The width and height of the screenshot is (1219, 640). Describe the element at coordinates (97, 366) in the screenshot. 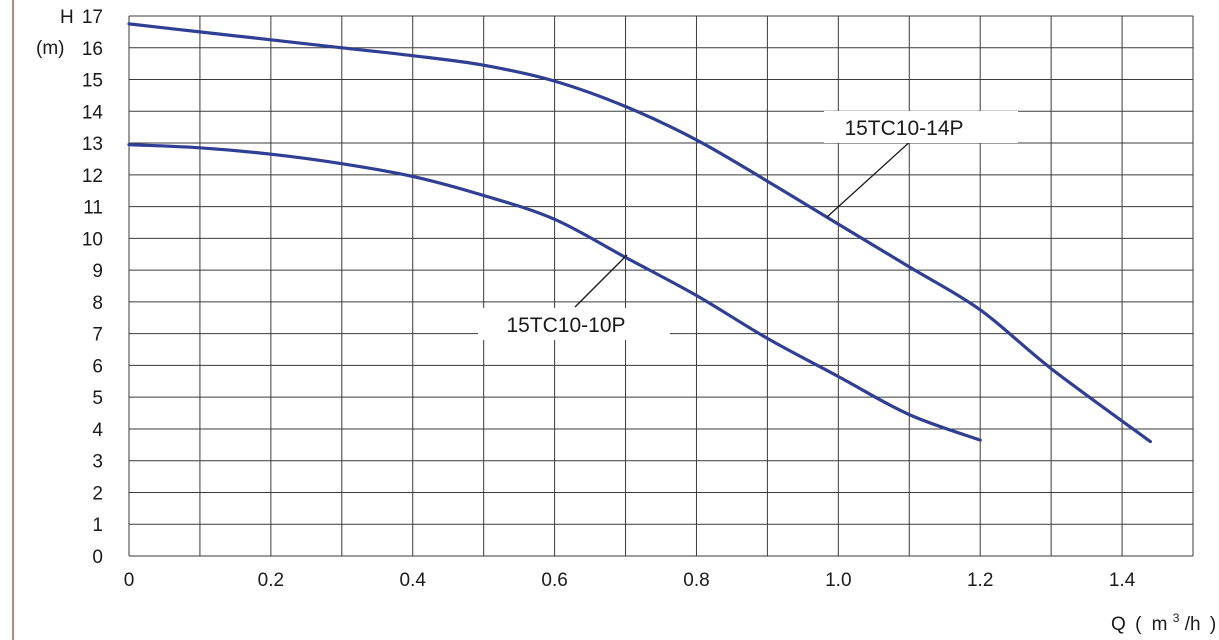

I see `y-tick-label: 6` at that location.